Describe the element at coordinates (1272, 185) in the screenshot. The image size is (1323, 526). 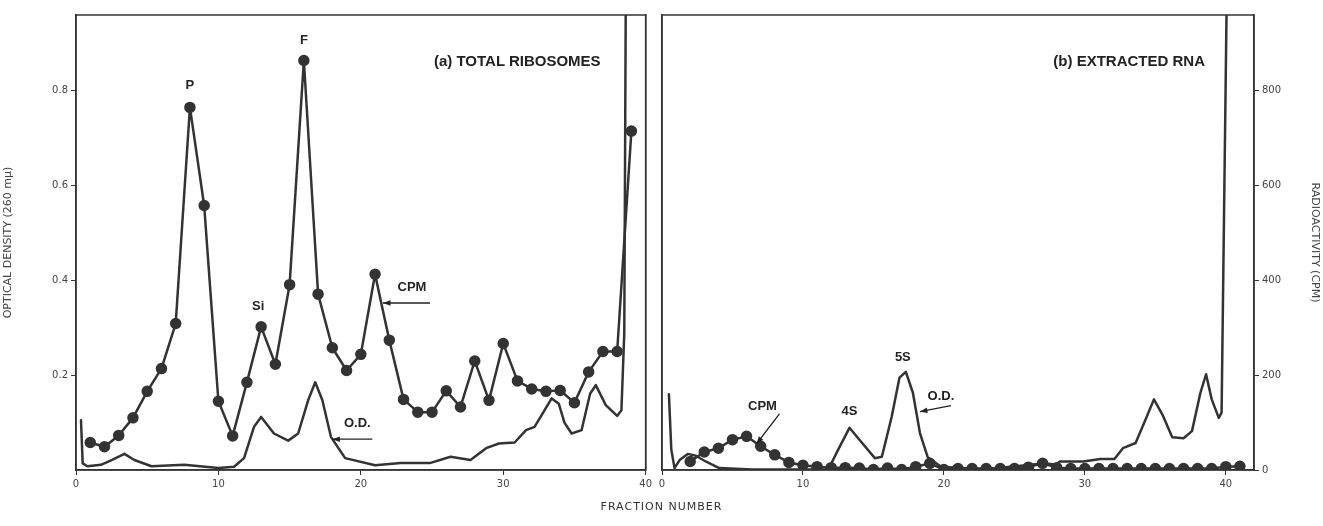
I see `y2-tick-label: 600` at that location.